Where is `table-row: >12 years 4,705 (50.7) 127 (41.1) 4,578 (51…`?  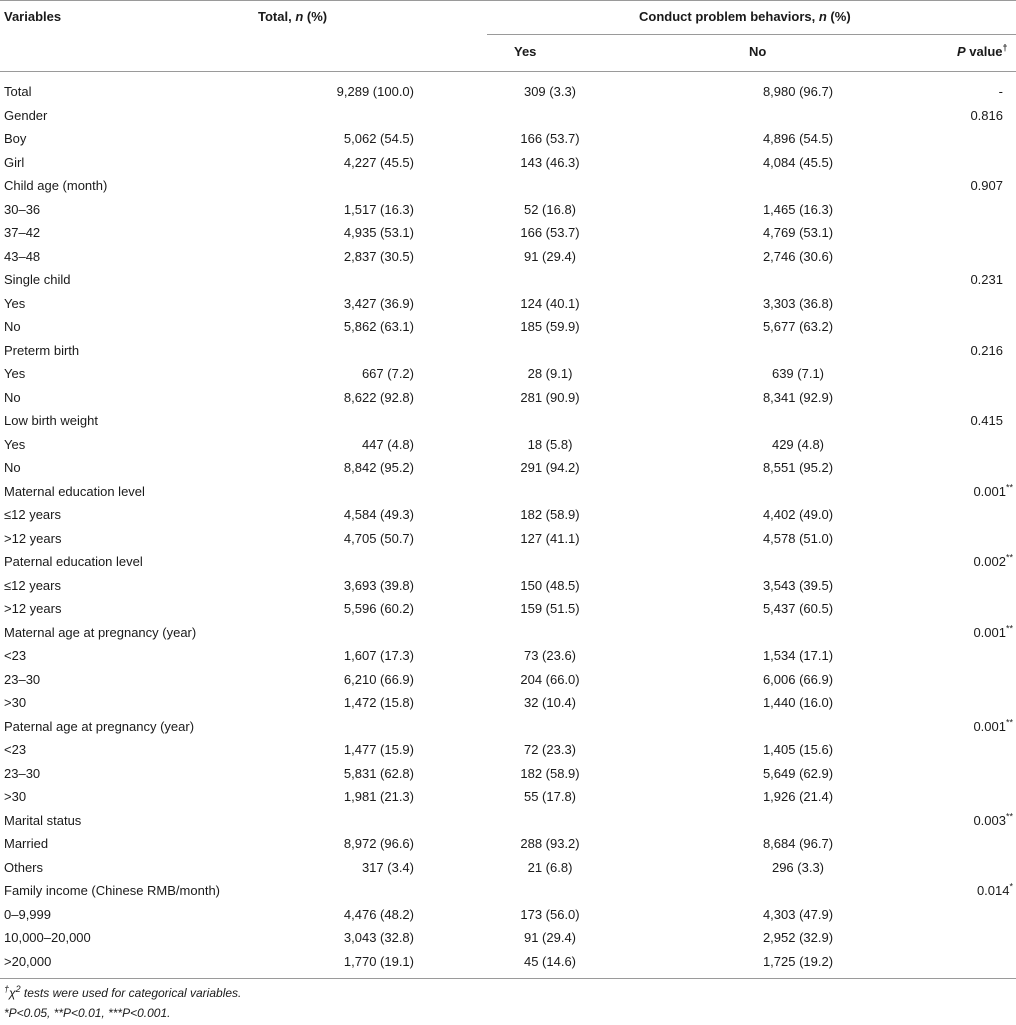
table-row: >12 years 4,705 (50.7) 127 (41.1) 4,578 (51… is located at coordinates (508, 540).